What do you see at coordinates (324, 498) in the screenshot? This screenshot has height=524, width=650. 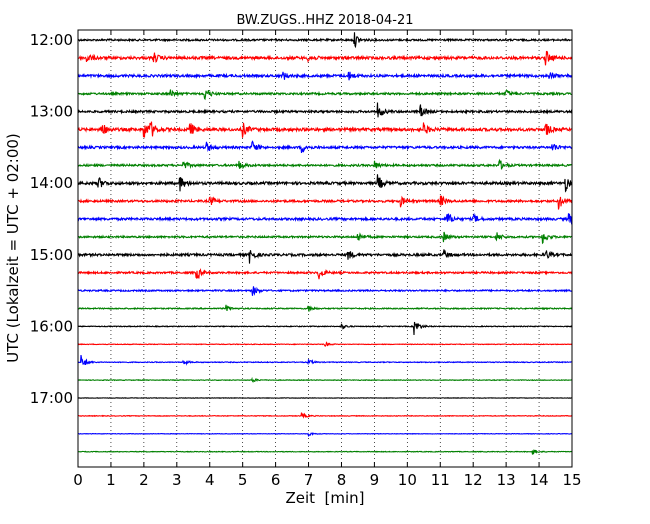 I see `x-axis-label: Zeit [min]` at bounding box center [324, 498].